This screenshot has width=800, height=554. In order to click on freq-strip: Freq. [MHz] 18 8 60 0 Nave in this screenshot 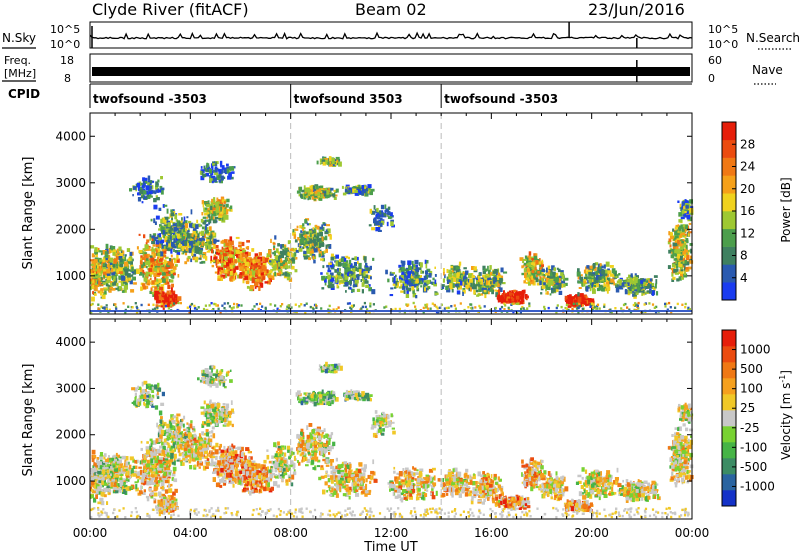, I will do `click(392, 69)`.